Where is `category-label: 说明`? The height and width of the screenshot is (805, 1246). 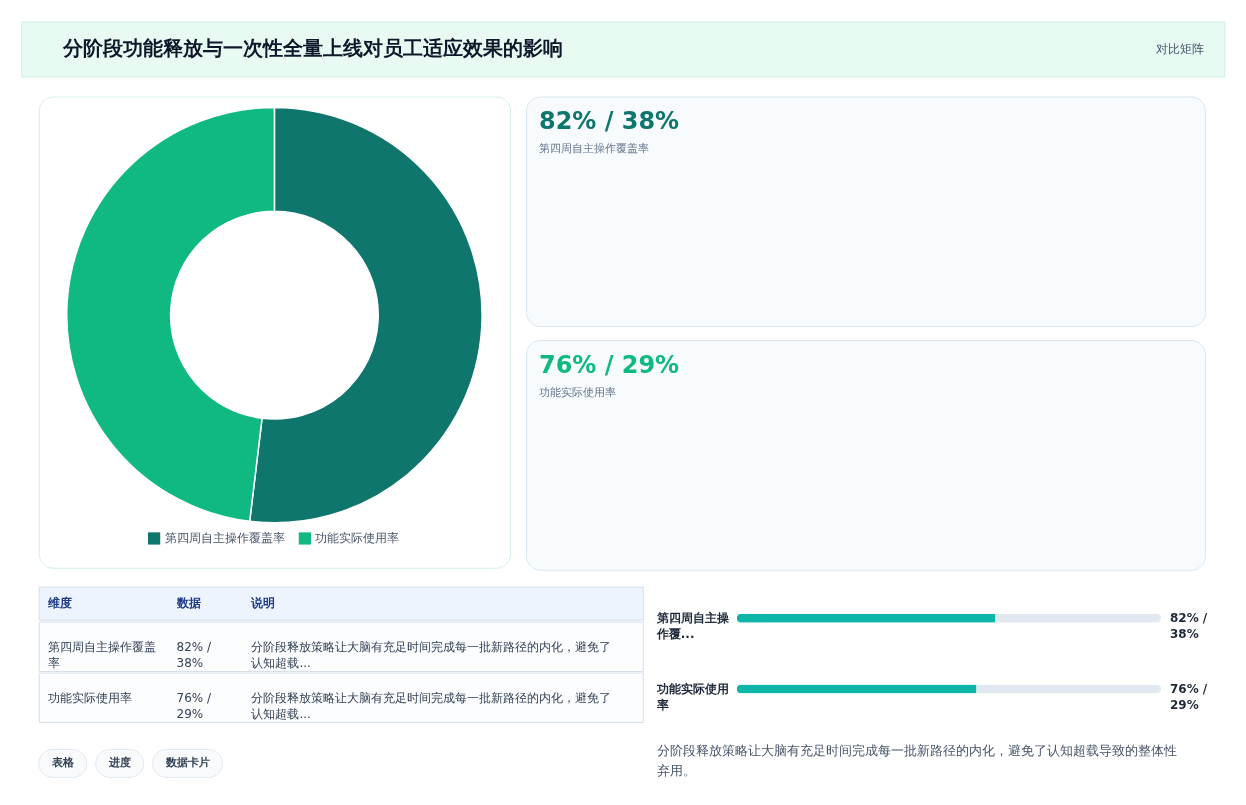 category-label: 说明 is located at coordinates (263, 603).